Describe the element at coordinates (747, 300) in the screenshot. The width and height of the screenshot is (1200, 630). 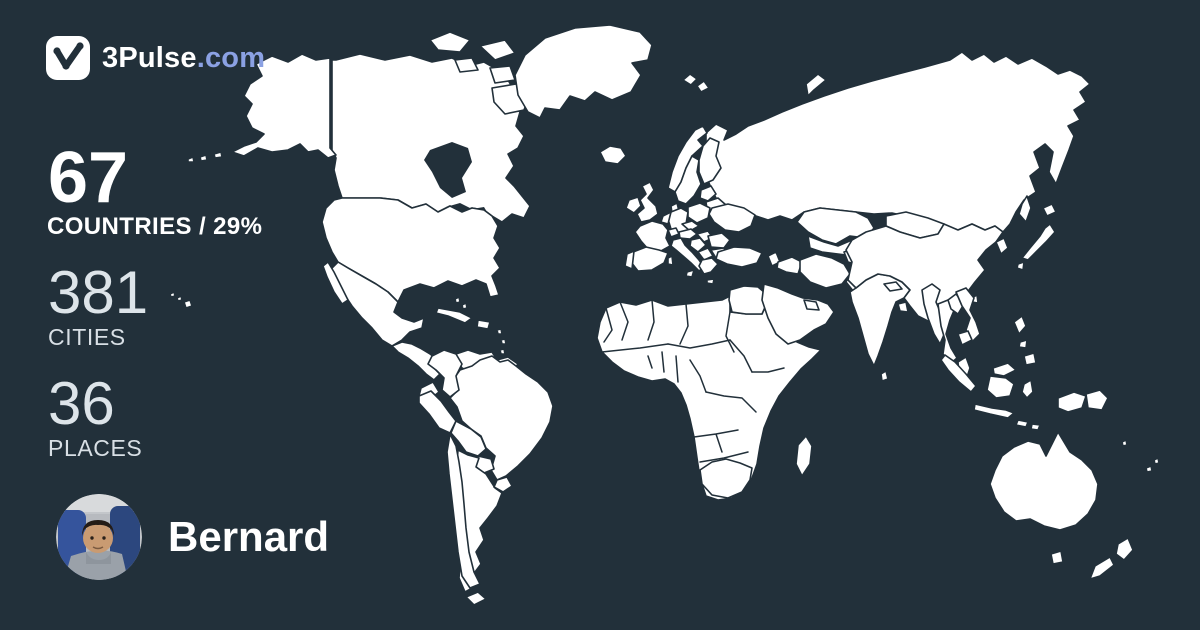
I see `country-egypt` at that location.